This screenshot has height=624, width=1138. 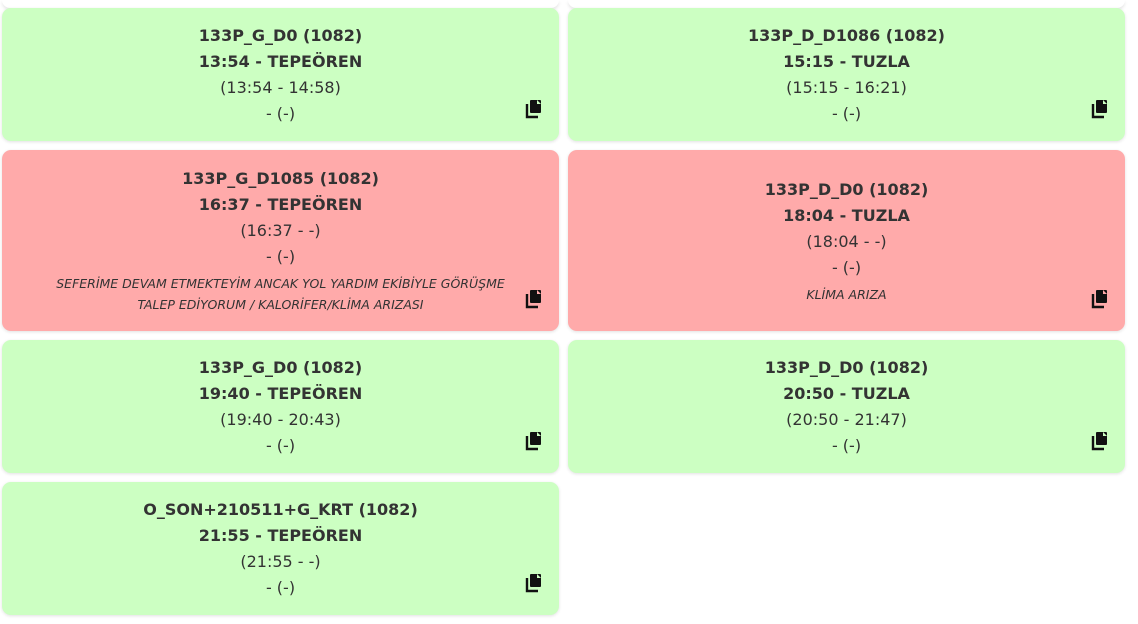 What do you see at coordinates (846, 294) in the screenshot?
I see `trip-note: KLİMA ARIZA` at bounding box center [846, 294].